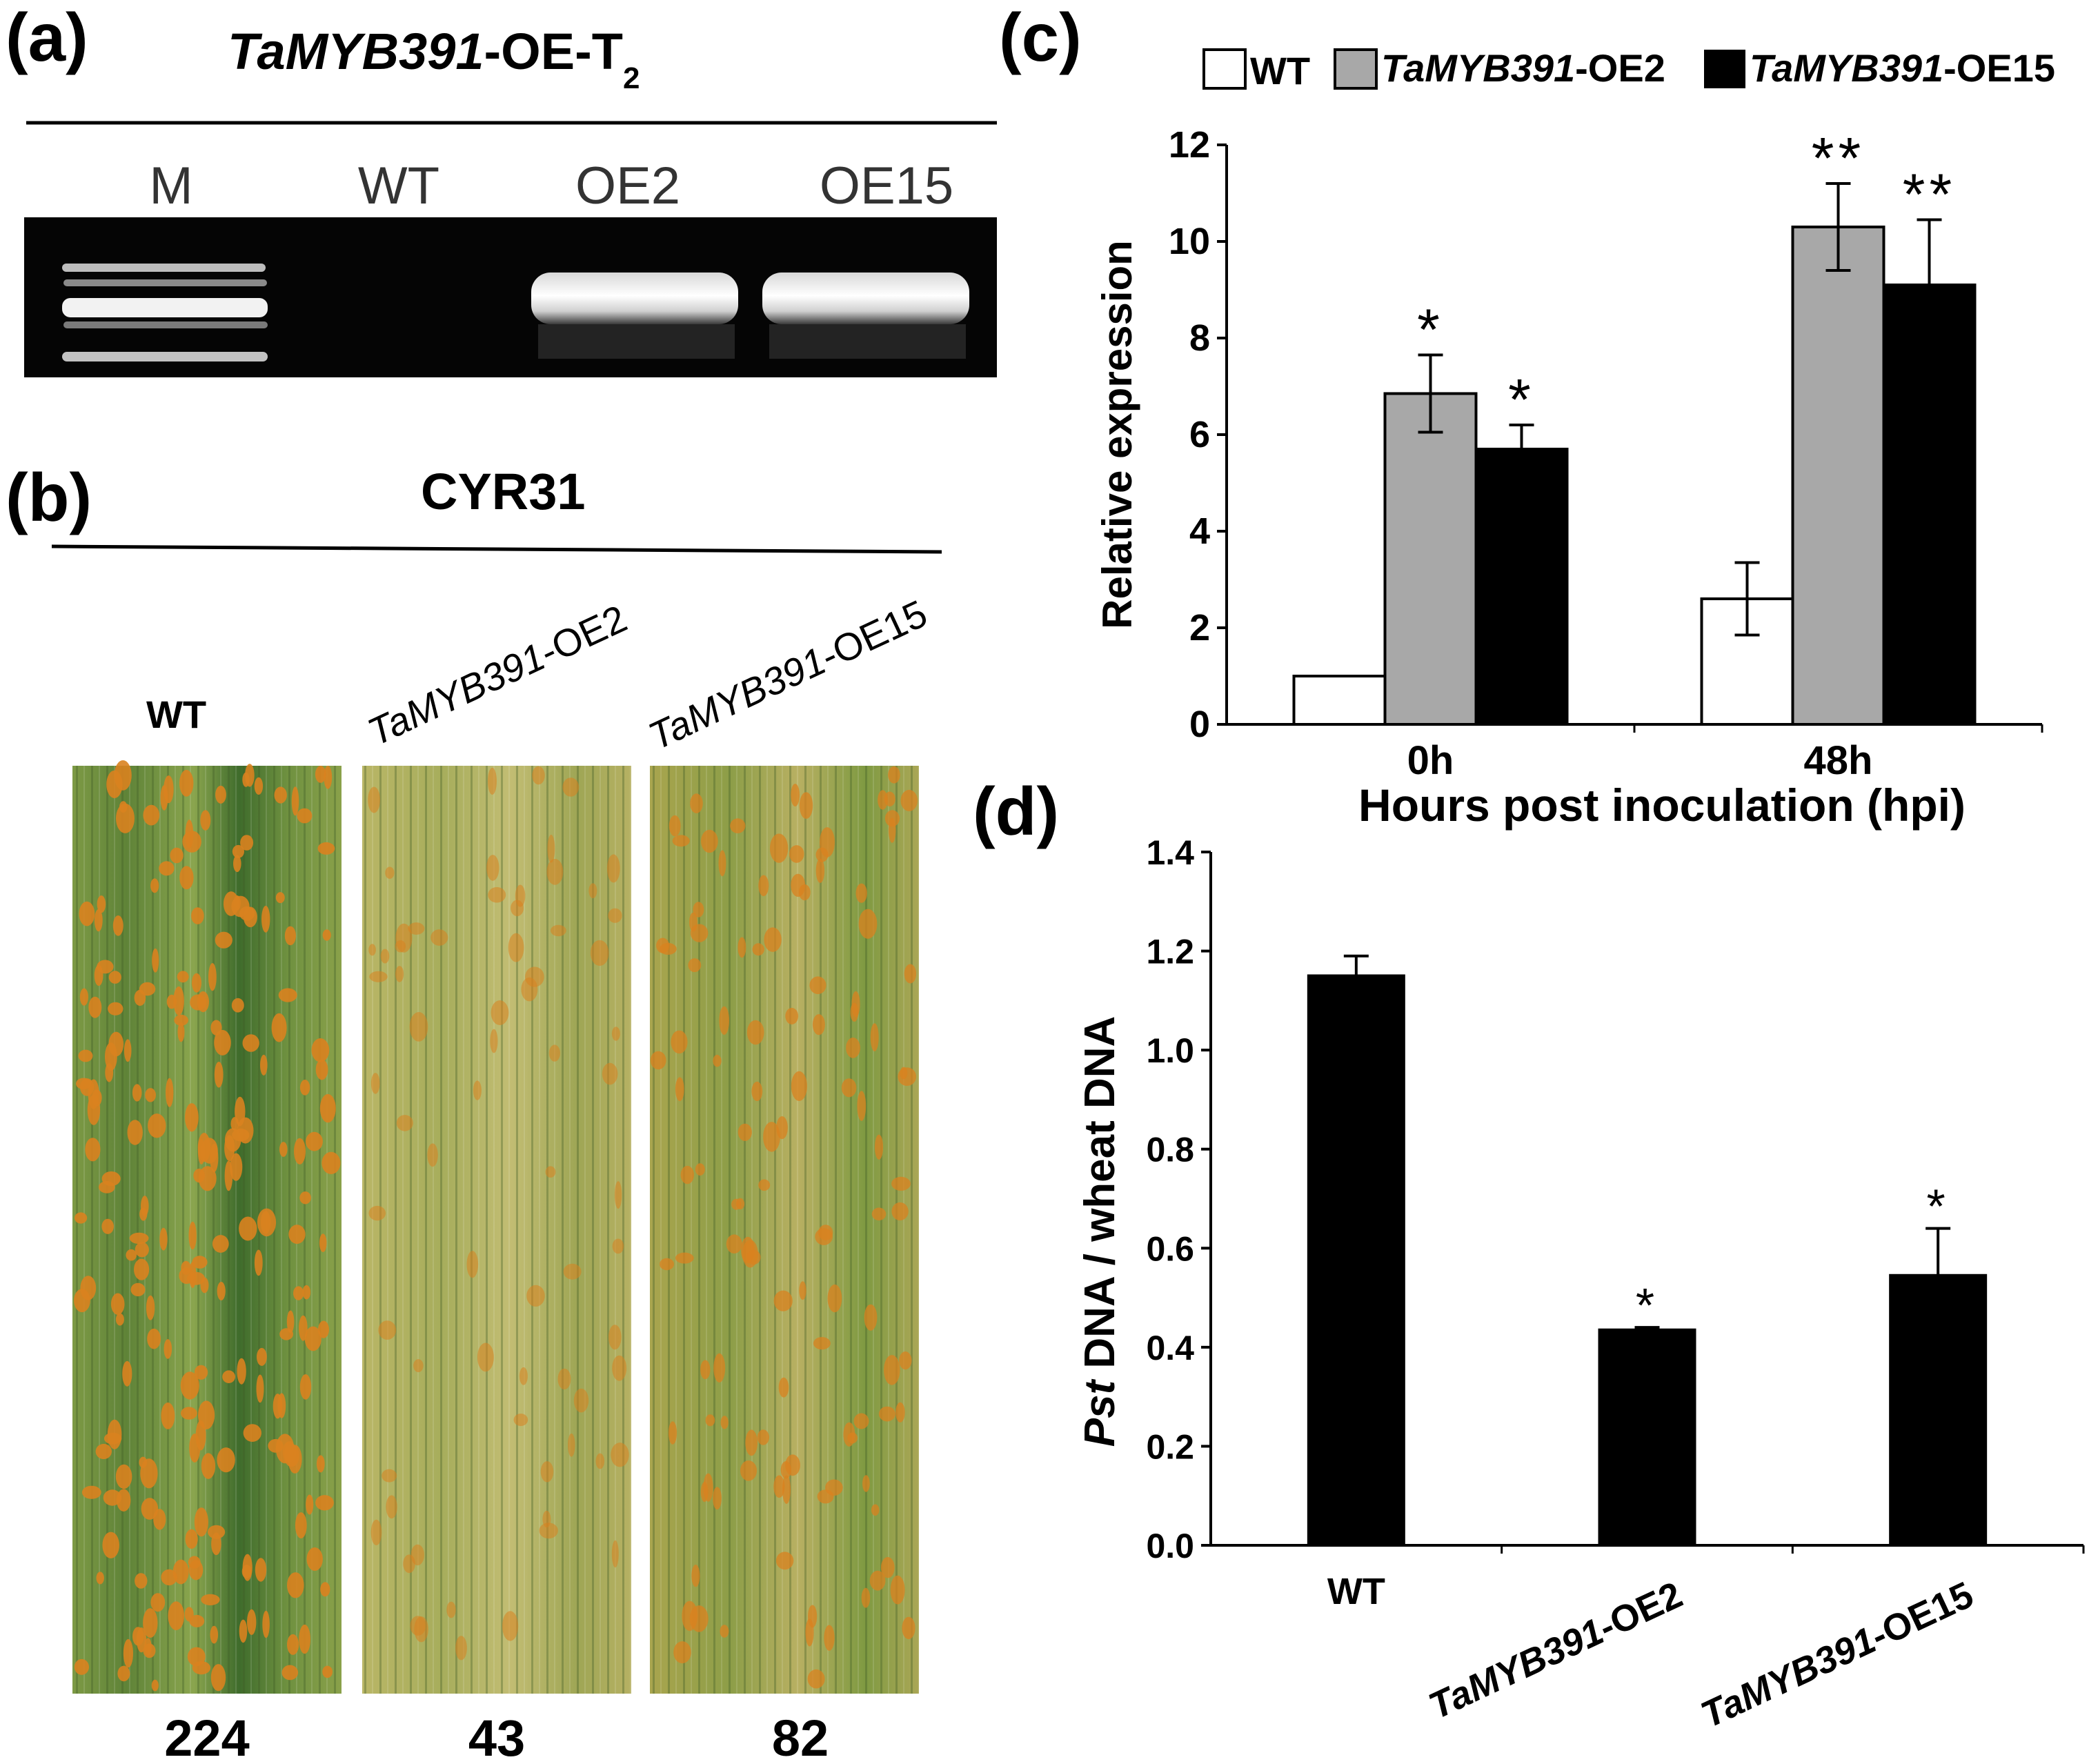 This screenshot has height=1764, width=2089. I want to click on x-category-label: TaMYB391-OE15, so click(1837, 1655).